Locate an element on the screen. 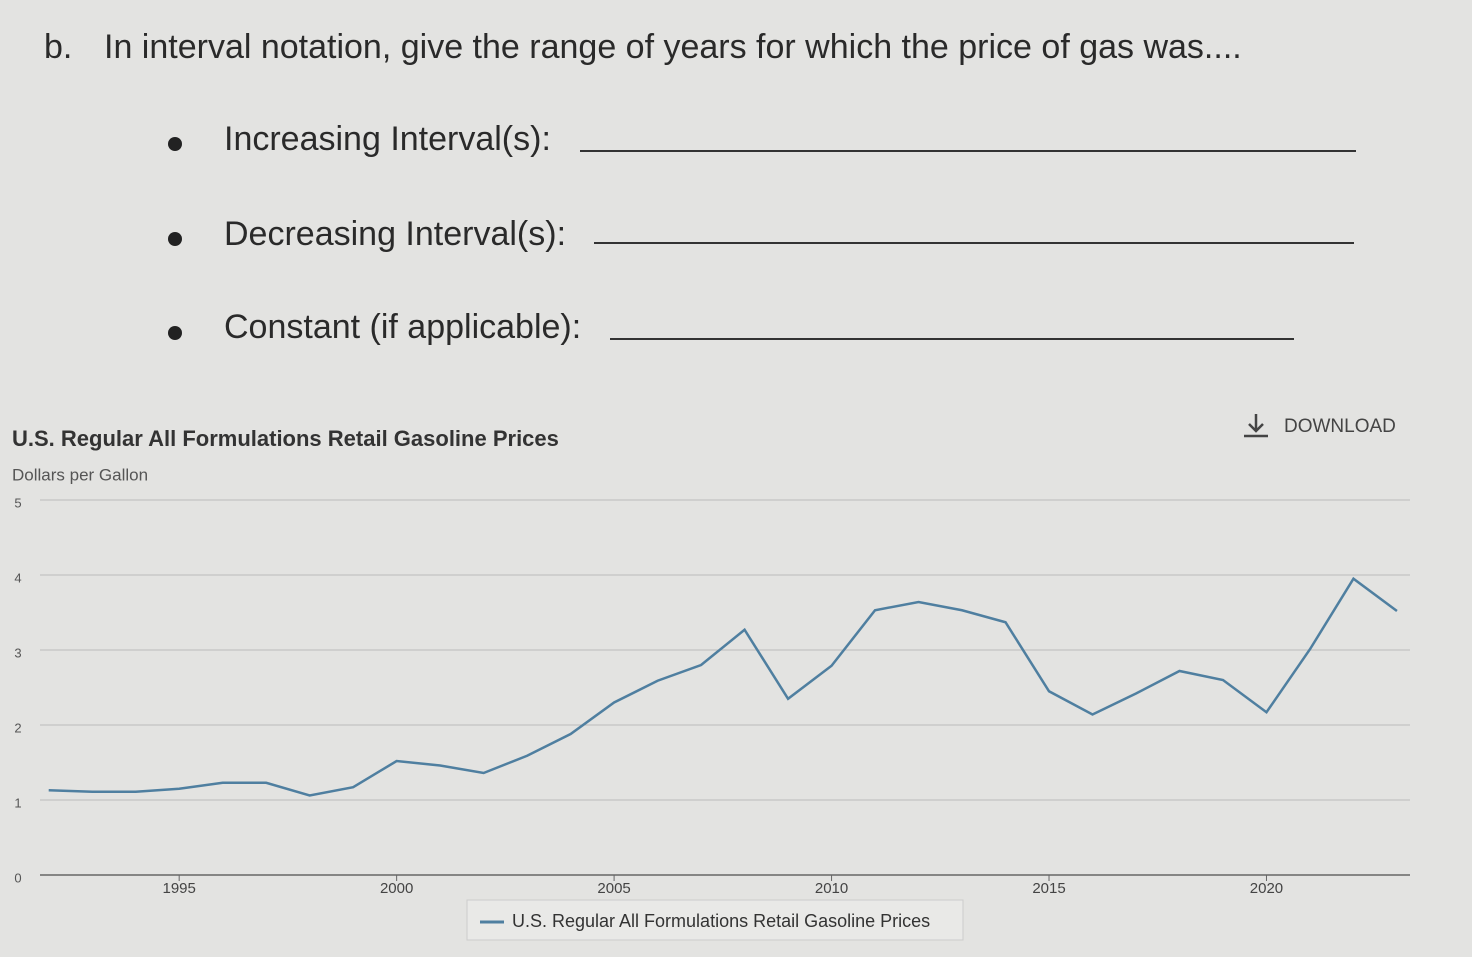 The width and height of the screenshot is (1472, 957). download-icon is located at coordinates (1256, 426).